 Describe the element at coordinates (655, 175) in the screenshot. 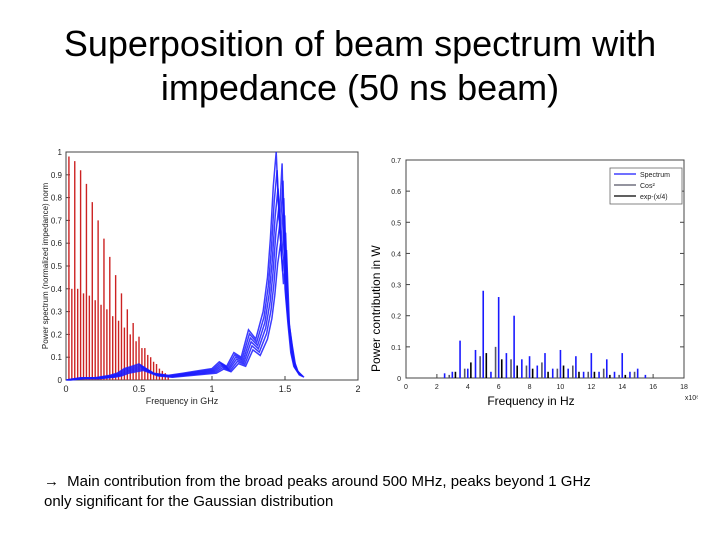

I see `legend-entry-0: Spectrum` at that location.